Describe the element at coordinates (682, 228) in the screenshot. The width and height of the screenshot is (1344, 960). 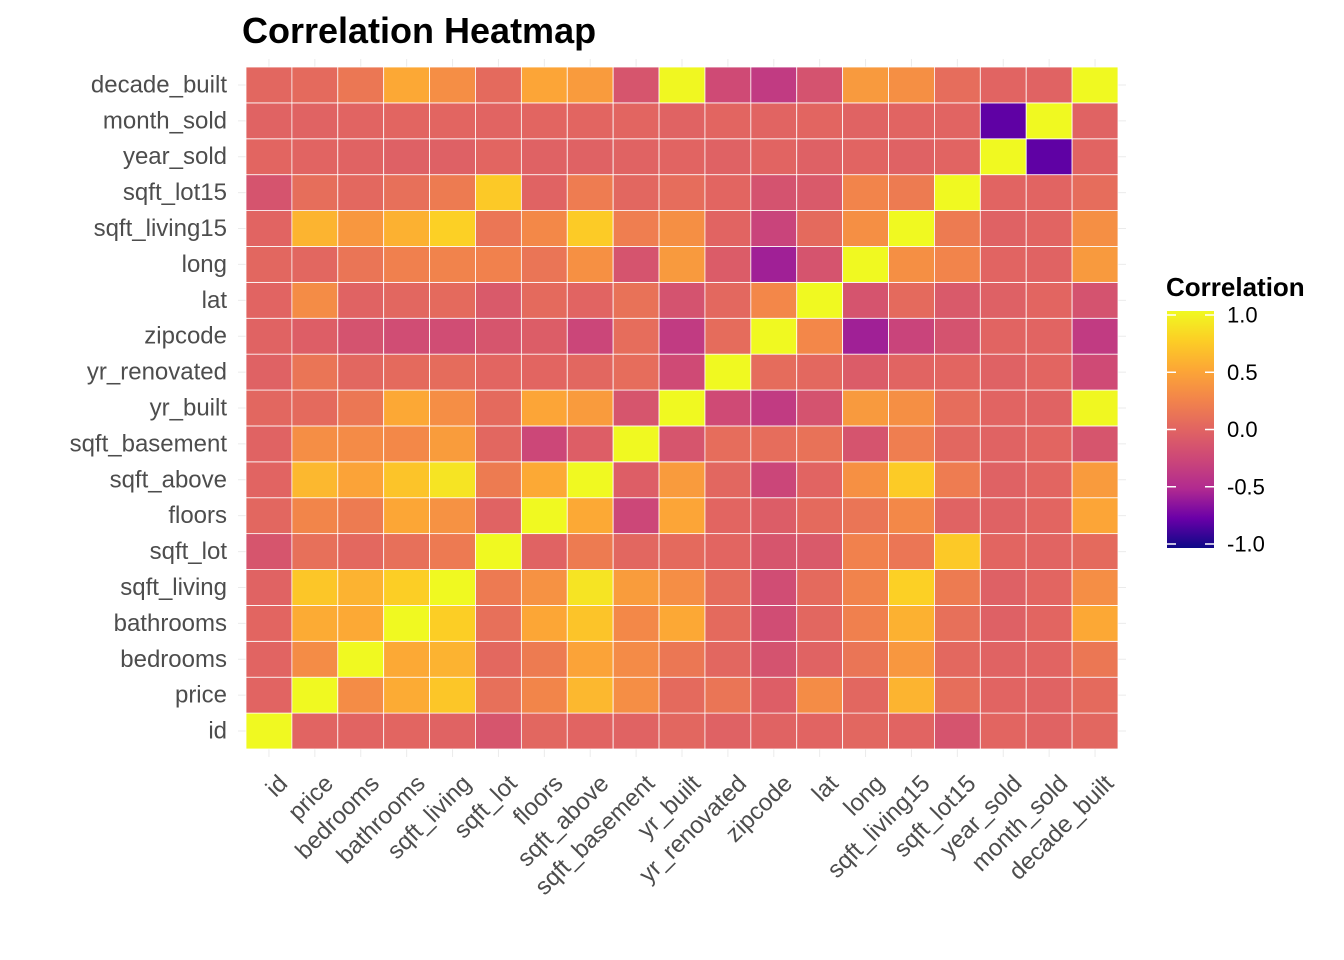
I see `heatmap-cell-sqft_living15-yr_built` at that location.